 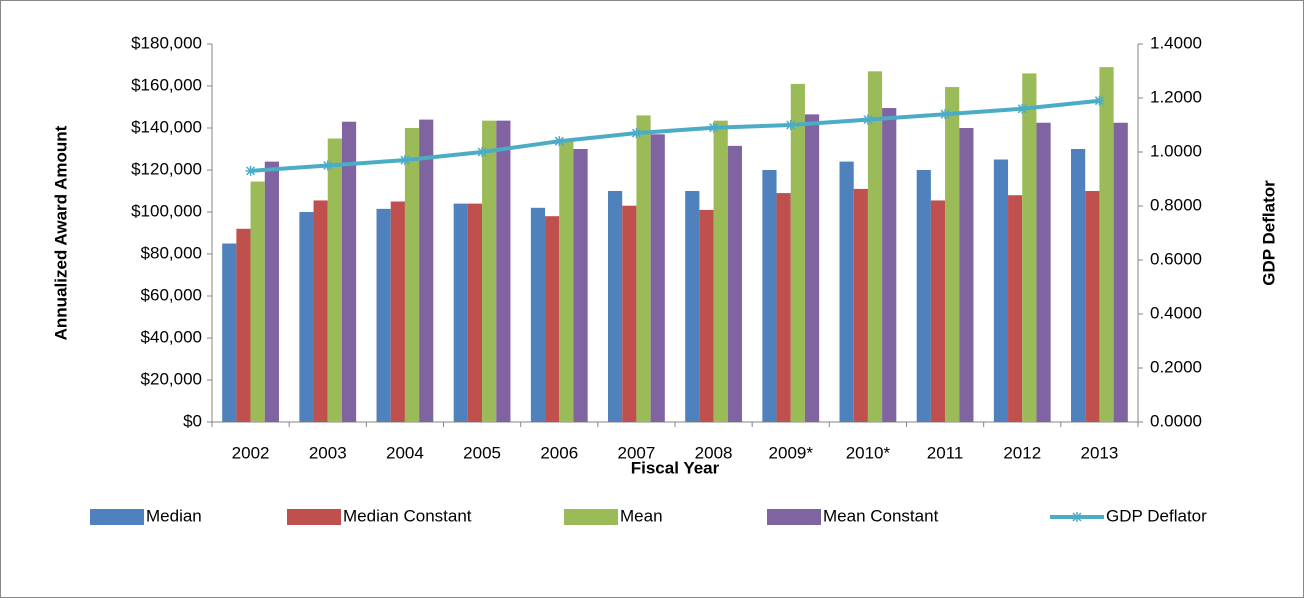 I want to click on y2-tick-label: 0.8000, so click(x=1176, y=204).